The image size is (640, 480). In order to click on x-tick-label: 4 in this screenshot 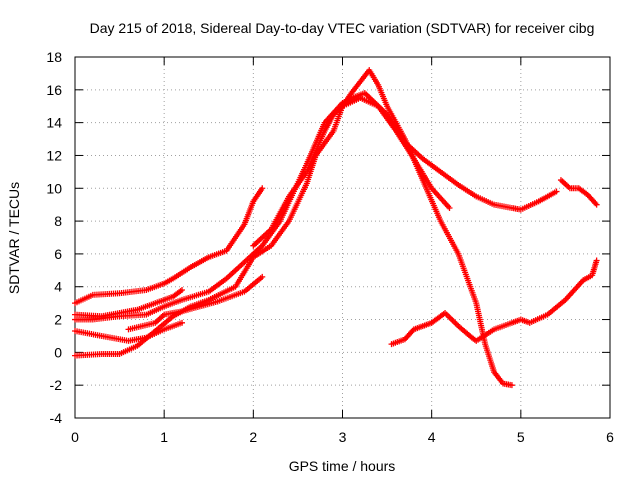, I will do `click(432, 437)`.